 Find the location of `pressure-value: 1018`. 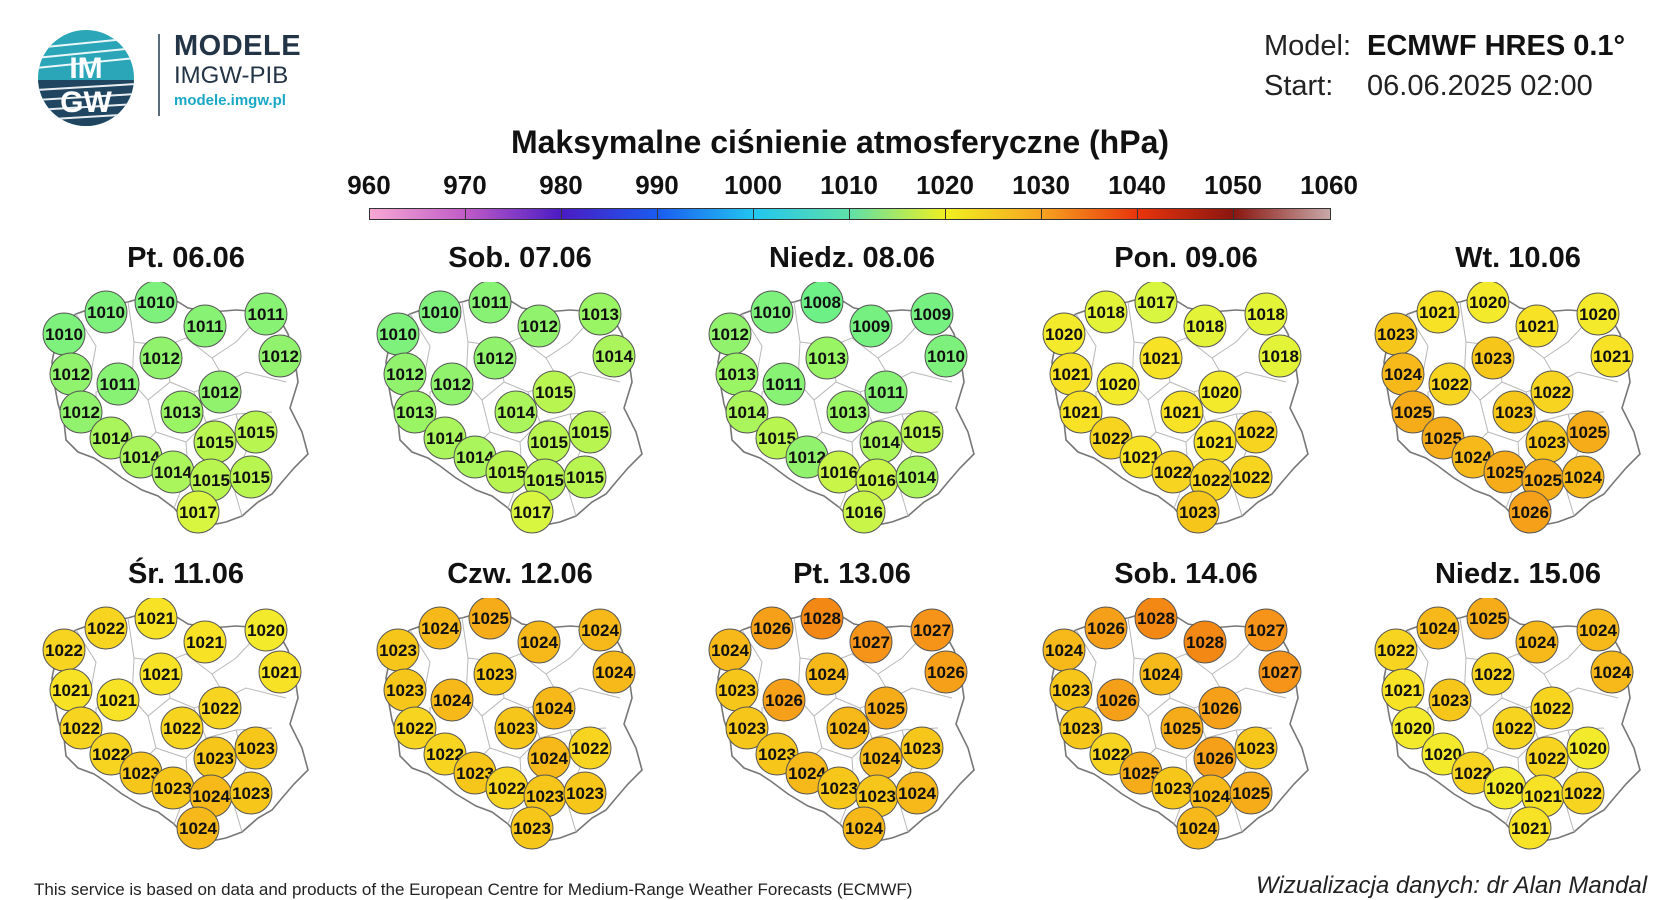

pressure-value: 1018 is located at coordinates (1280, 356).